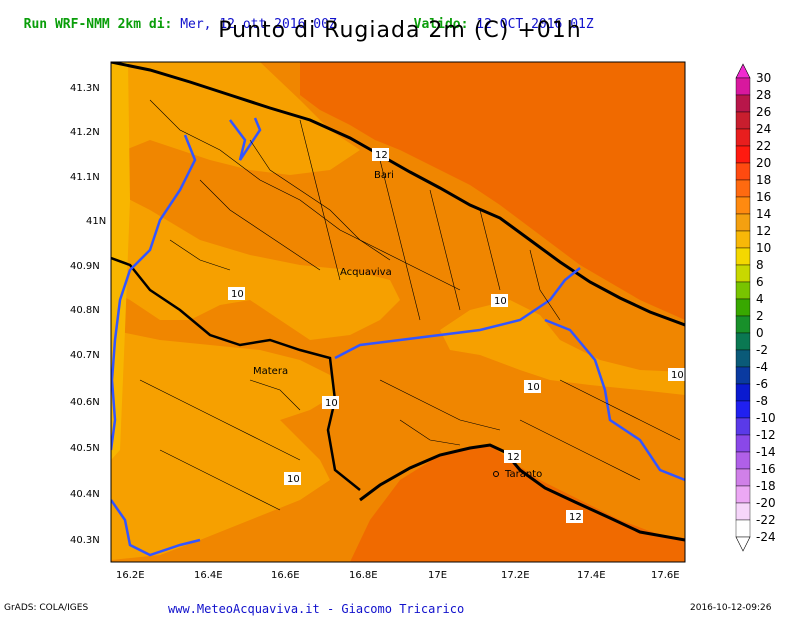 This screenshot has width=800, height=618. What do you see at coordinates (363, 575) in the screenshot?
I see `lon-tick: 16.8E` at bounding box center [363, 575].